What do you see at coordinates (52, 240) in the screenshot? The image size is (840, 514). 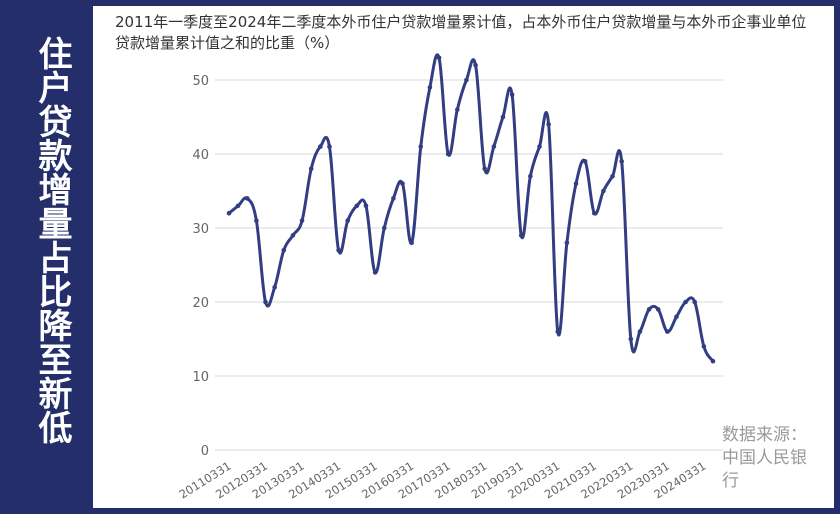 I see `side-title: 住户贷款增量占比降至新低` at bounding box center [52, 240].